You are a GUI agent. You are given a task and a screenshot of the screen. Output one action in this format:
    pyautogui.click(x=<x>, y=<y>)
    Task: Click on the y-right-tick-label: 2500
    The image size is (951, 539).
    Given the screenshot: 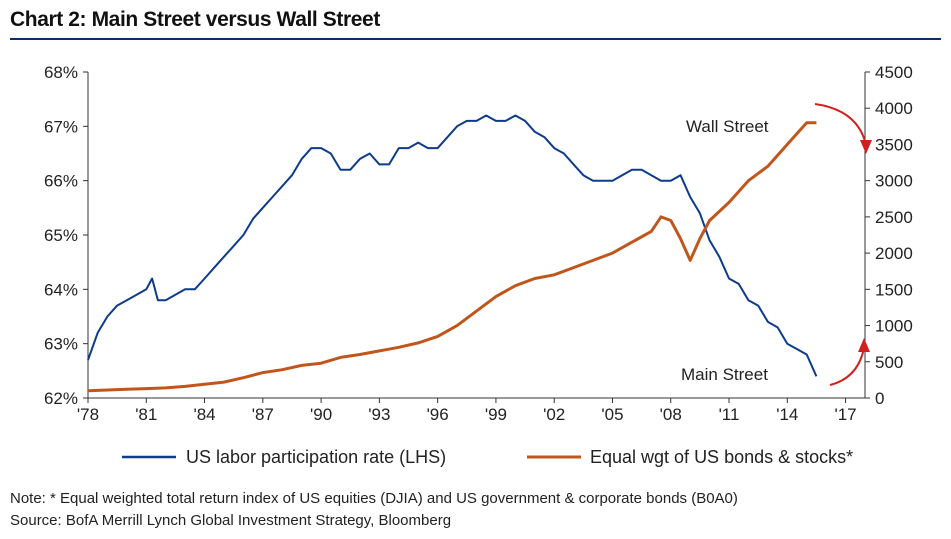 What is the action you would take?
    pyautogui.click(x=894, y=217)
    